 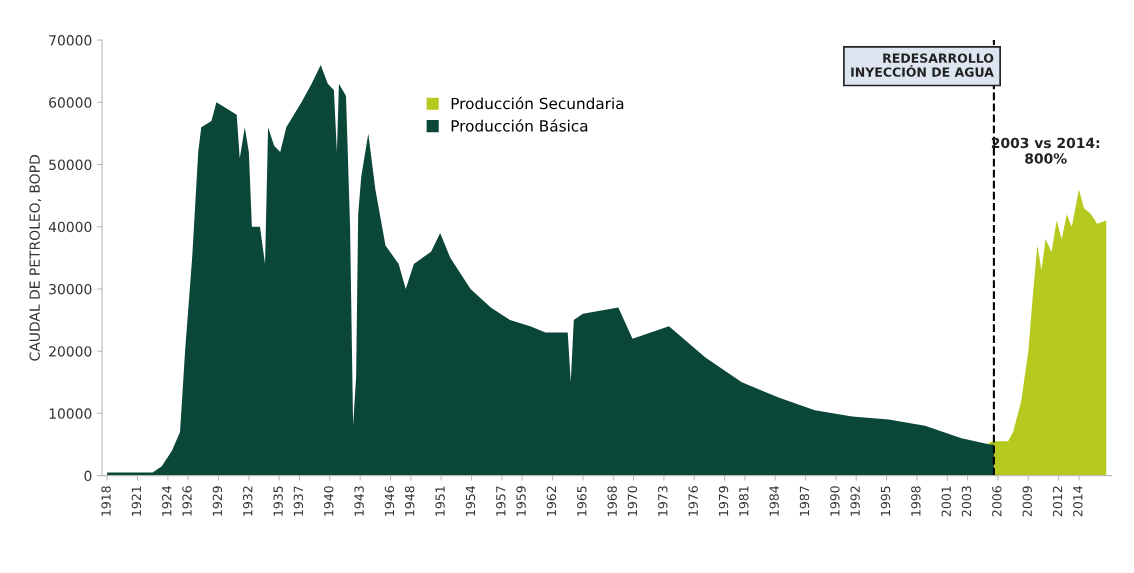 I want to click on x-tick-label: 1954, so click(x=470, y=501).